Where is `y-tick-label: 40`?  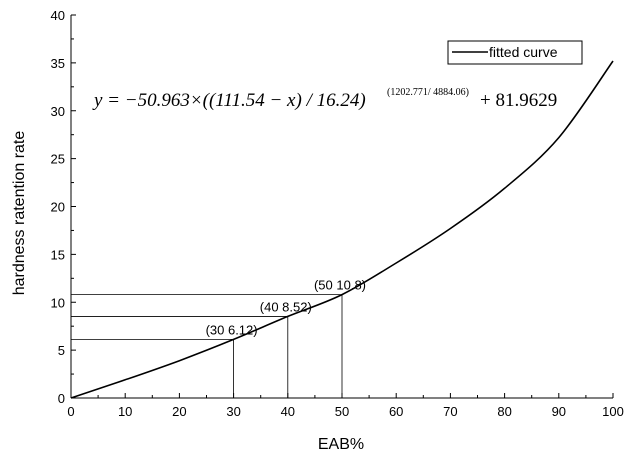 y-tick-label: 40 is located at coordinates (58, 15).